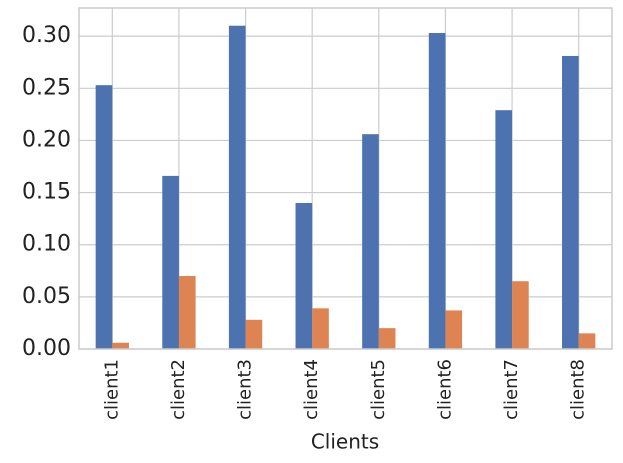  What do you see at coordinates (245, 389) in the screenshot?
I see `x-tick-label: client3` at bounding box center [245, 389].